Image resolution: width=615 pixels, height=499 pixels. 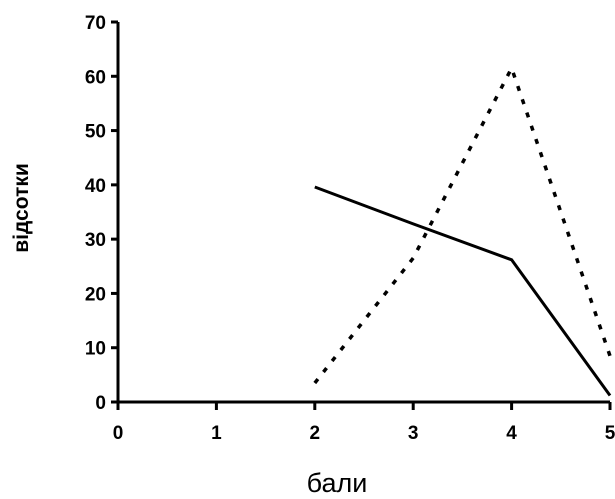 What do you see at coordinates (95, 294) in the screenshot?
I see `y-tick-label: 20` at bounding box center [95, 294].